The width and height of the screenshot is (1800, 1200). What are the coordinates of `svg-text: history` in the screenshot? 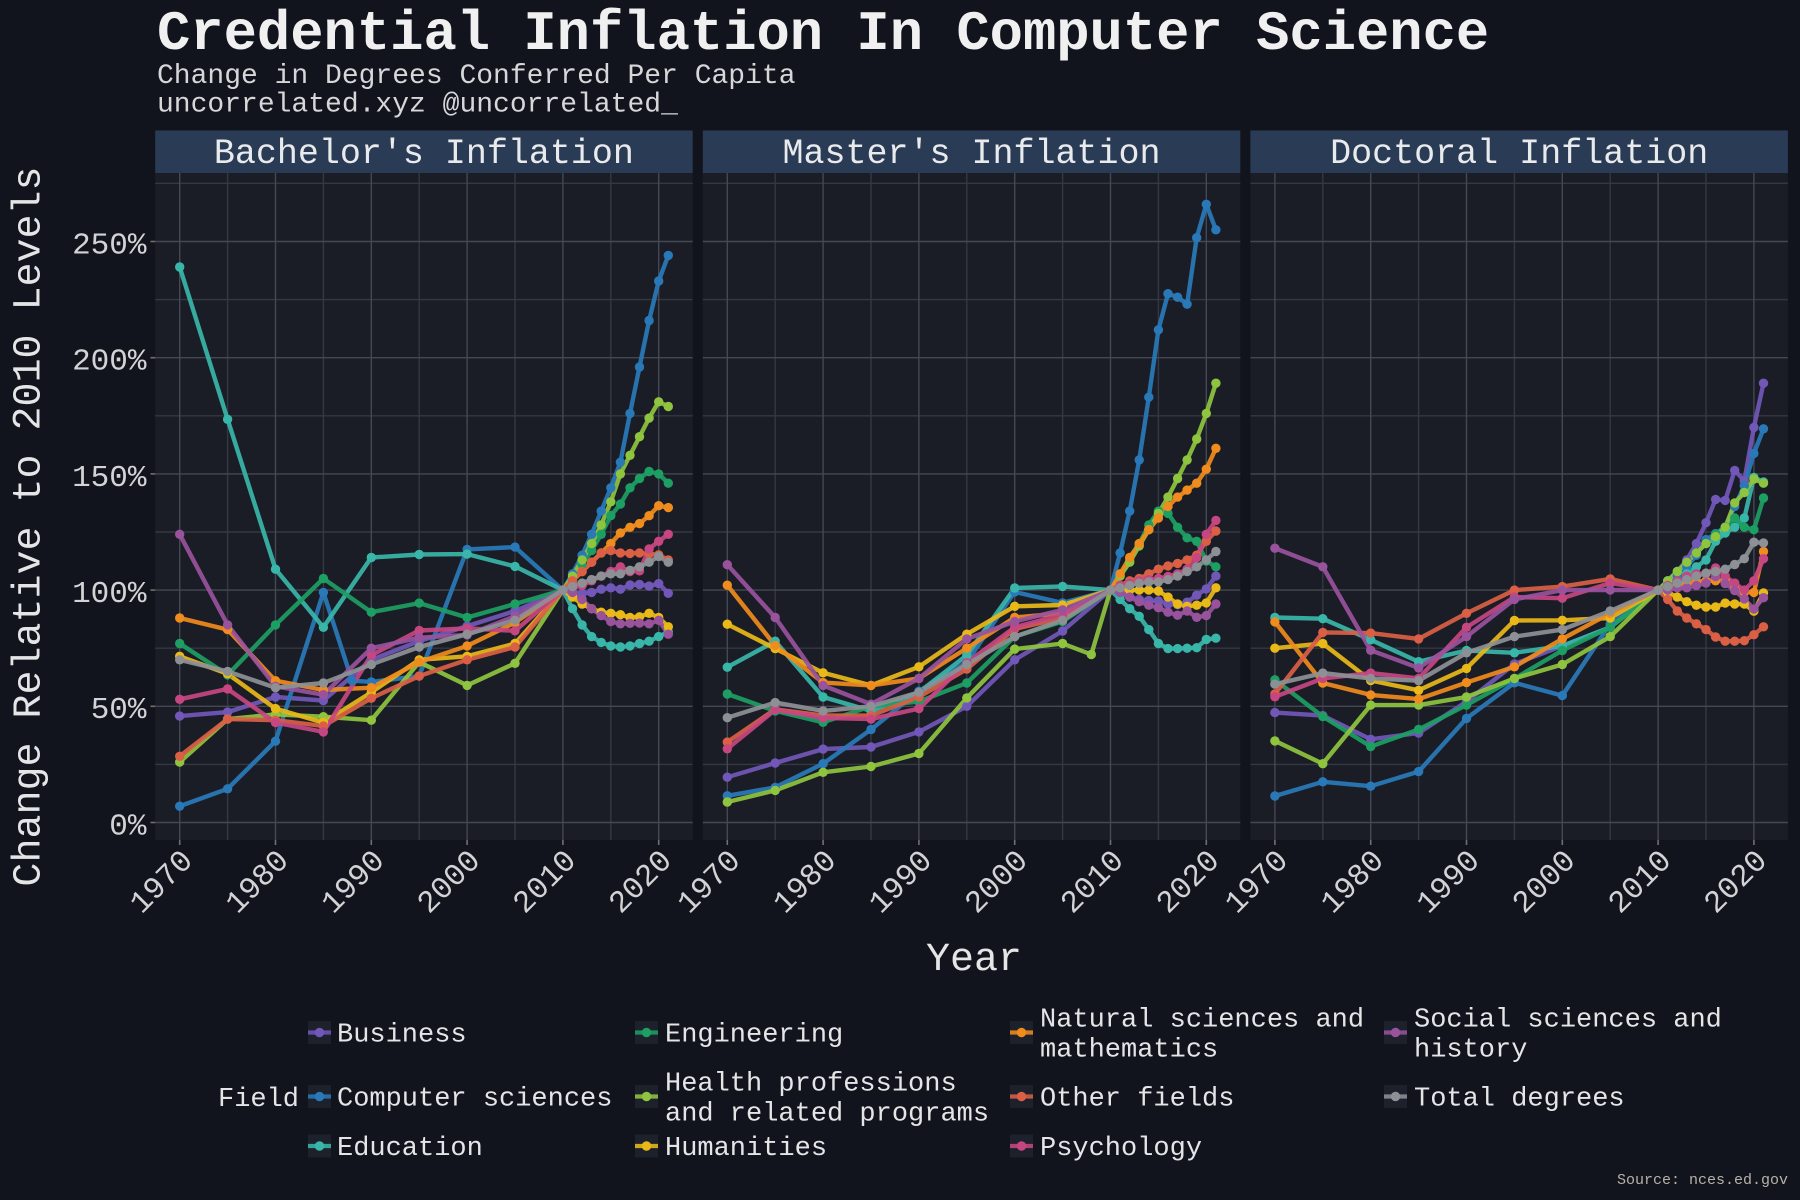 It's located at (1470, 1051).